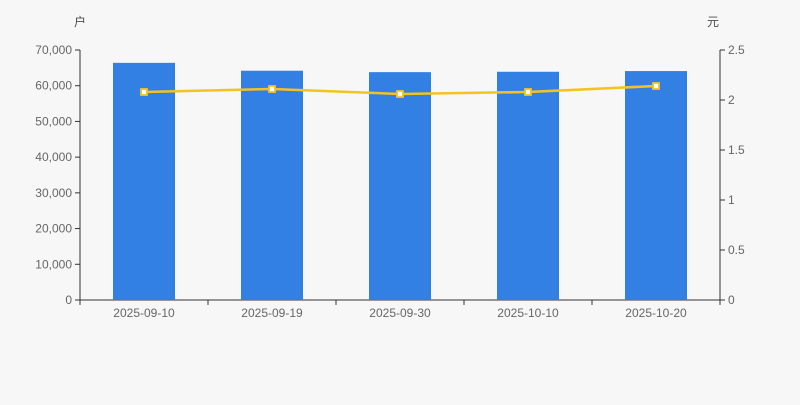 The height and width of the screenshot is (405, 800). What do you see at coordinates (68, 300) in the screenshot?
I see `left-axis-tick-label: 0` at bounding box center [68, 300].